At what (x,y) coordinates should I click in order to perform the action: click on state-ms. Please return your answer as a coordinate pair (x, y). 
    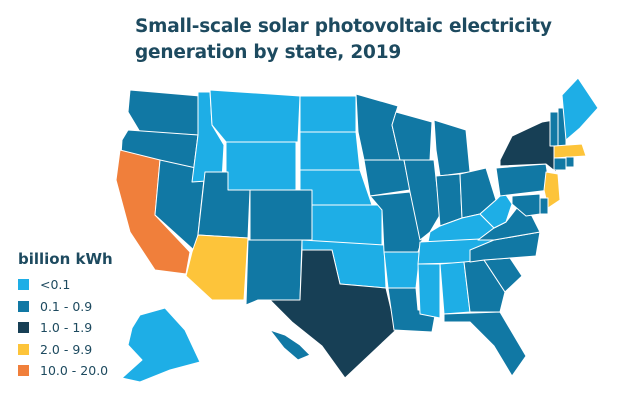
    Looking at the image, I should click on (429, 291).